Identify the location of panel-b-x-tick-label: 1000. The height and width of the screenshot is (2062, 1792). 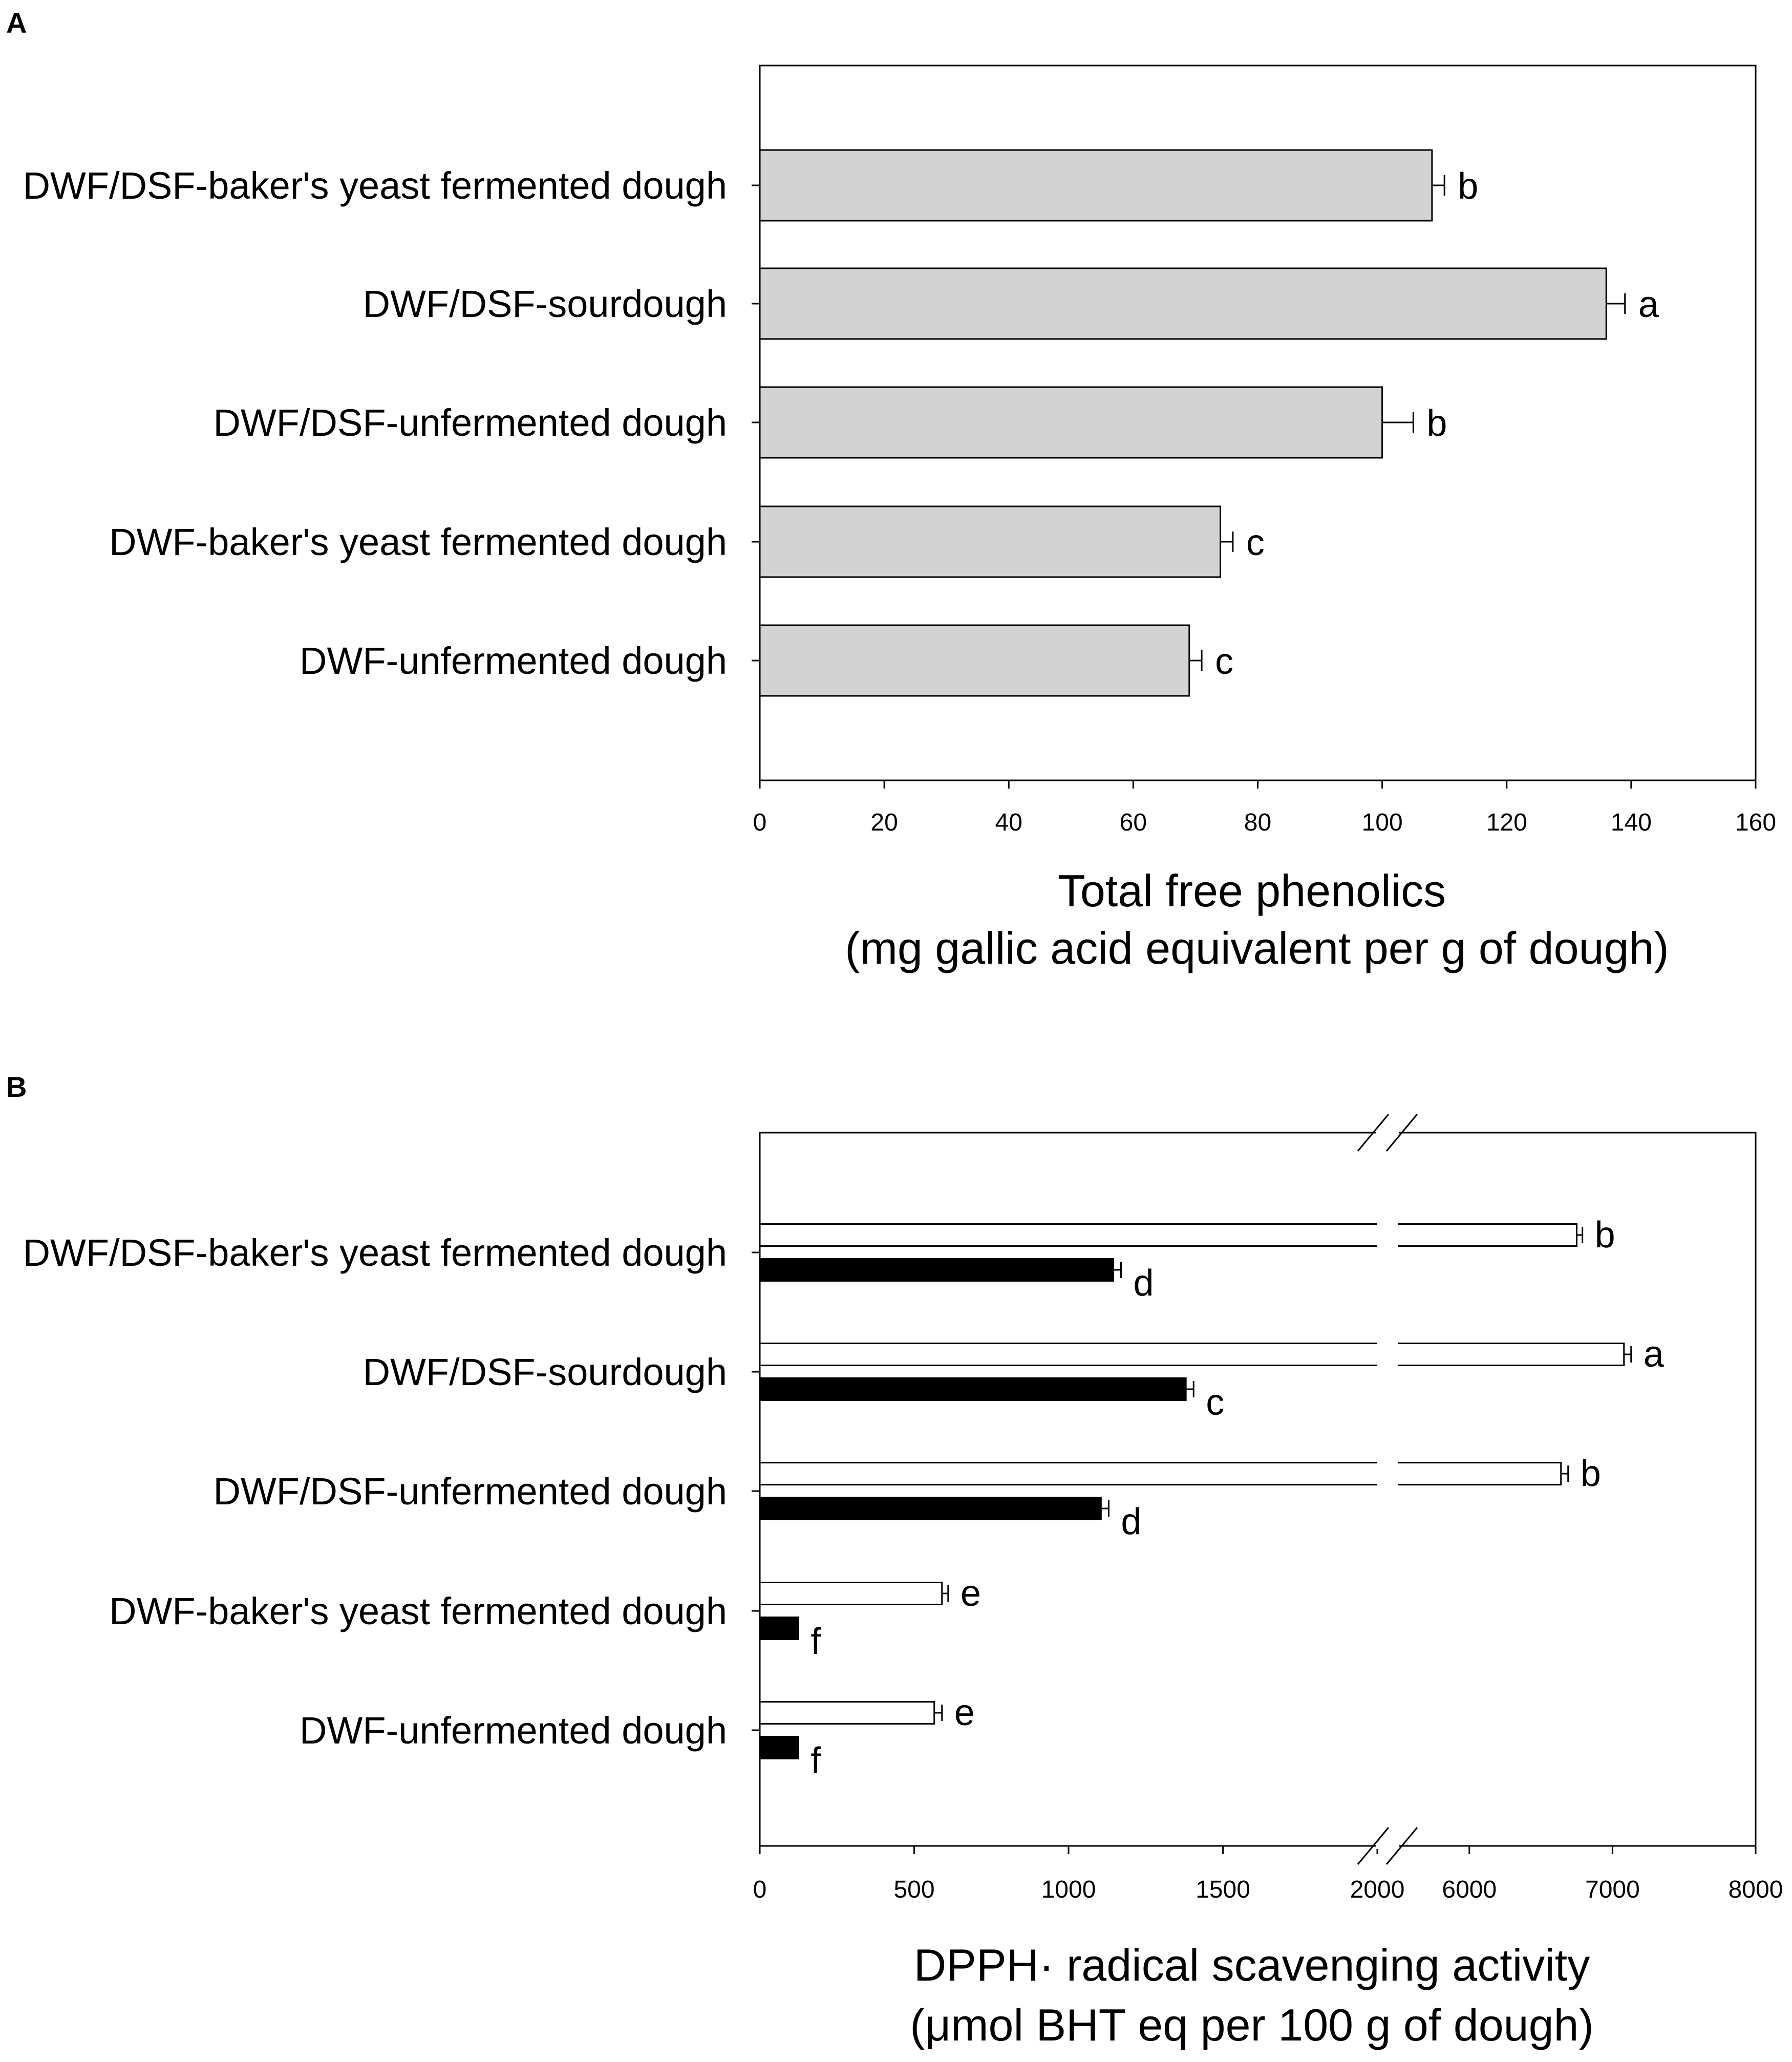
(1068, 1890).